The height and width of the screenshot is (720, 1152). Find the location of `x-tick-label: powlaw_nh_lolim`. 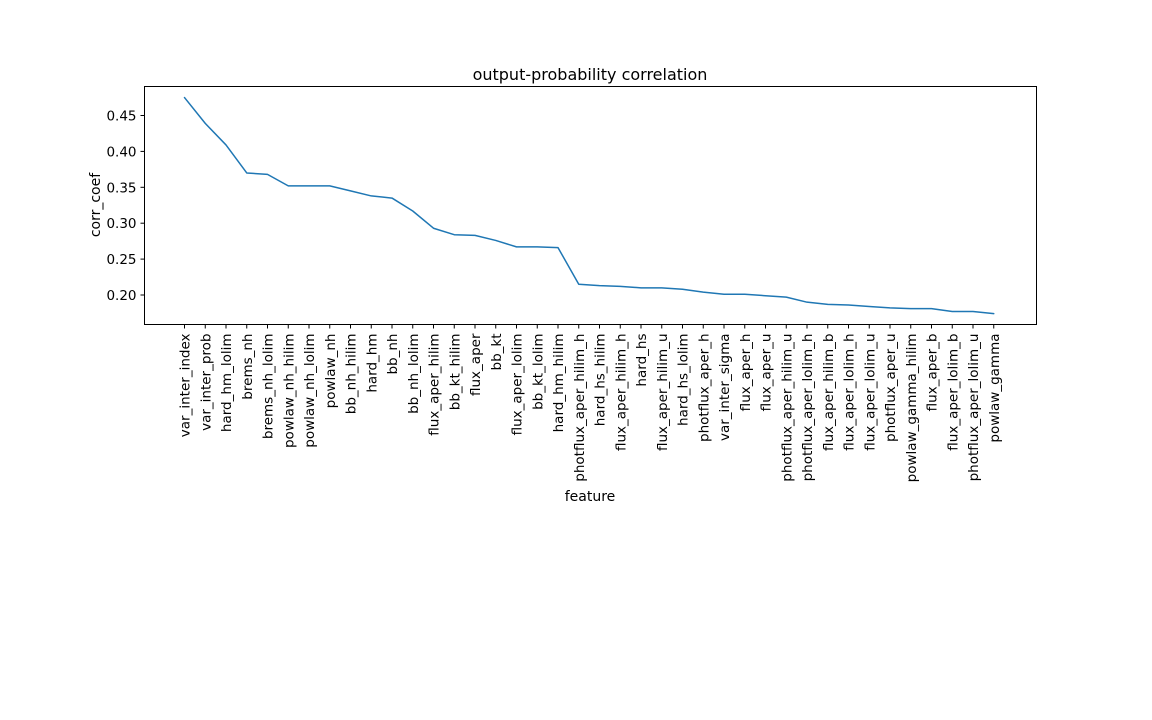

x-tick-label: powlaw_nh_lolim is located at coordinates (310, 391).